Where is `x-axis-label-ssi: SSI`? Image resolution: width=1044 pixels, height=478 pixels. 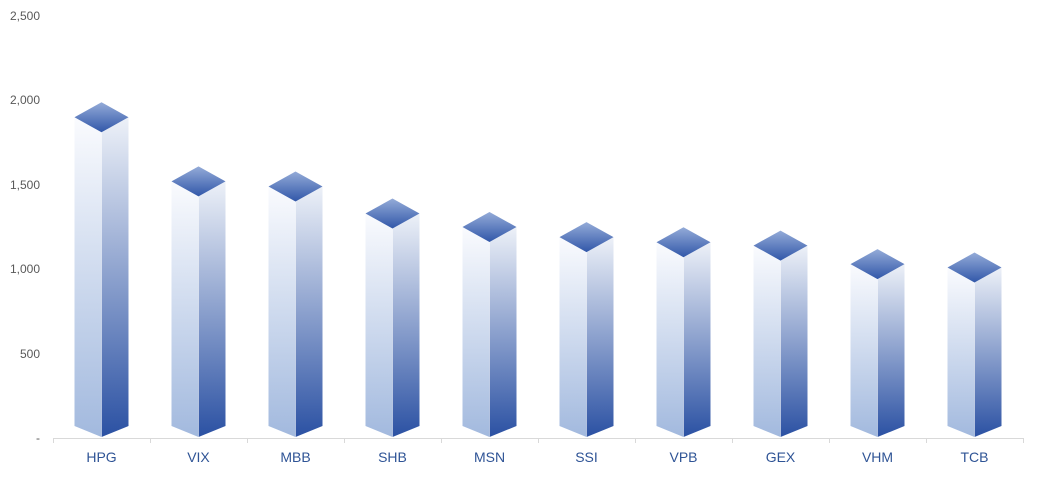
x-axis-label-ssi: SSI is located at coordinates (586, 457).